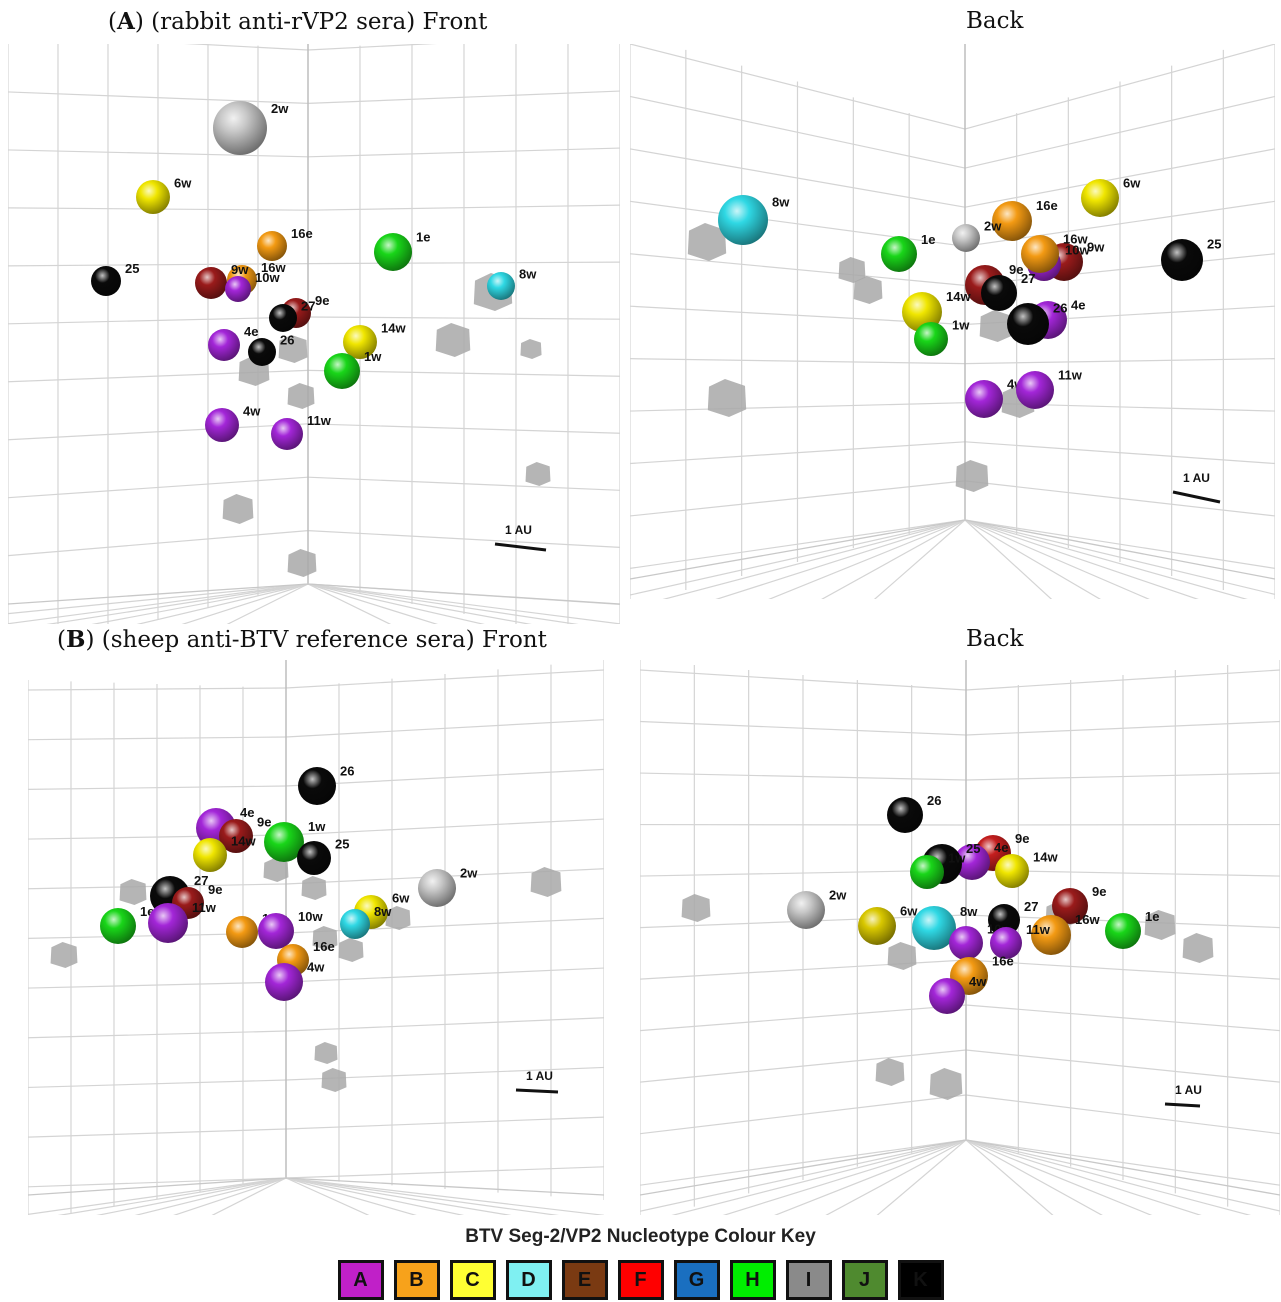 The width and height of the screenshot is (1281, 1302). I want to click on scale-bar: 1 AU, so click(1196, 487).